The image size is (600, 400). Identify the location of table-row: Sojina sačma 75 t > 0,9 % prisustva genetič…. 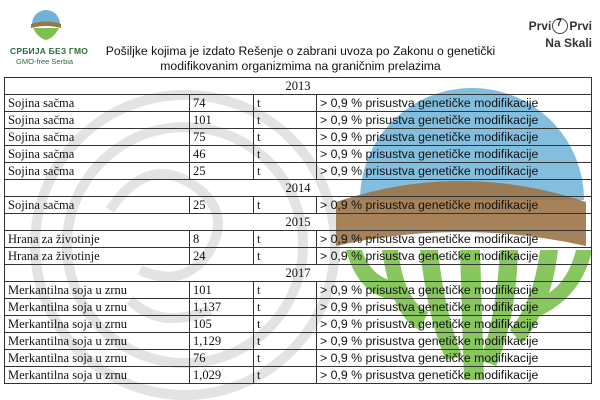
(298, 137).